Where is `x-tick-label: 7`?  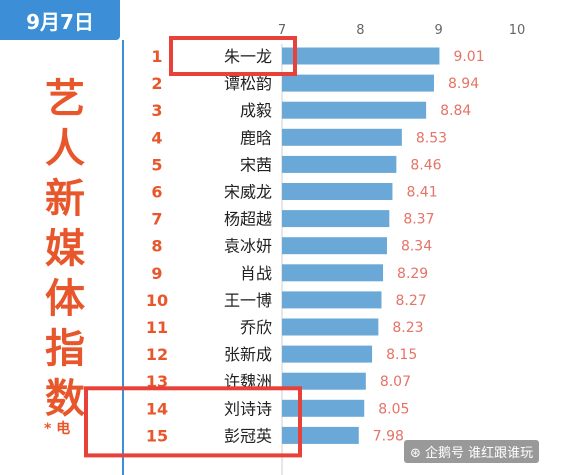 x-tick-label: 7 is located at coordinates (282, 30).